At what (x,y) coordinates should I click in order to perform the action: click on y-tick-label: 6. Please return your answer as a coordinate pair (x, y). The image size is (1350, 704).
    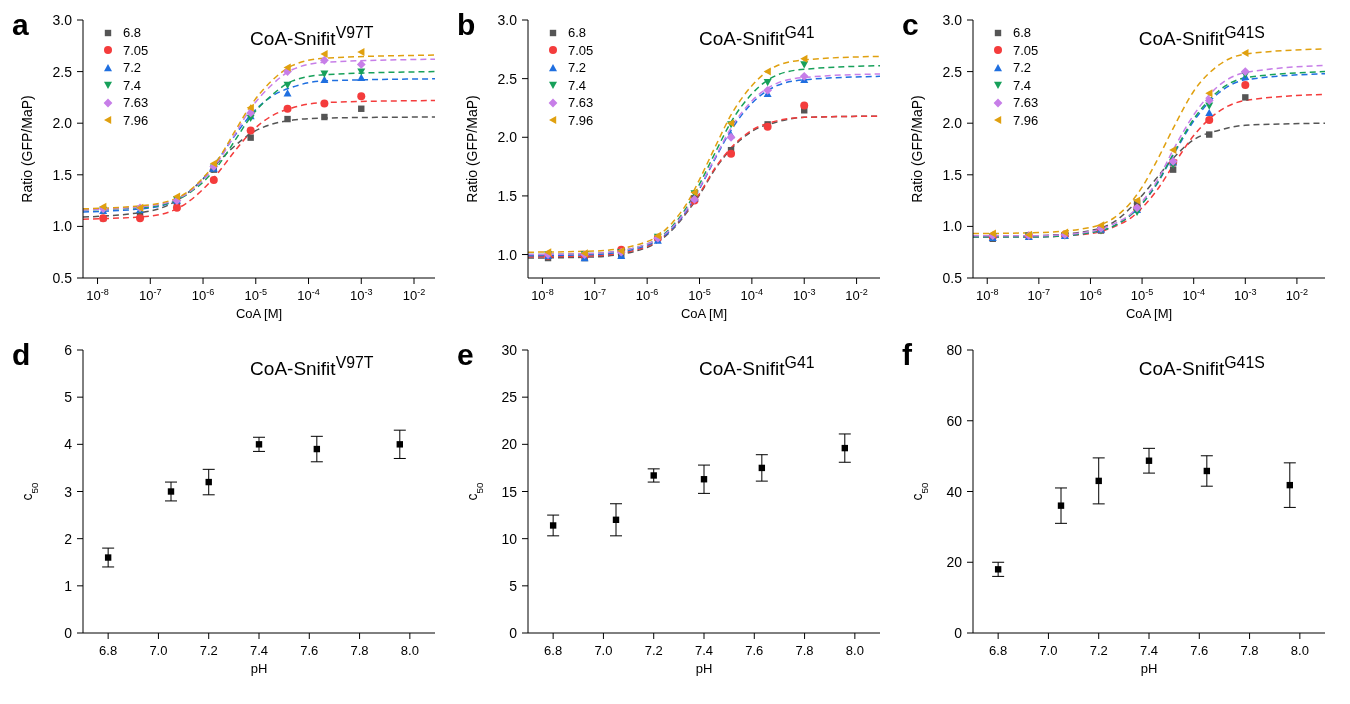
    Looking at the image, I should click on (68, 350).